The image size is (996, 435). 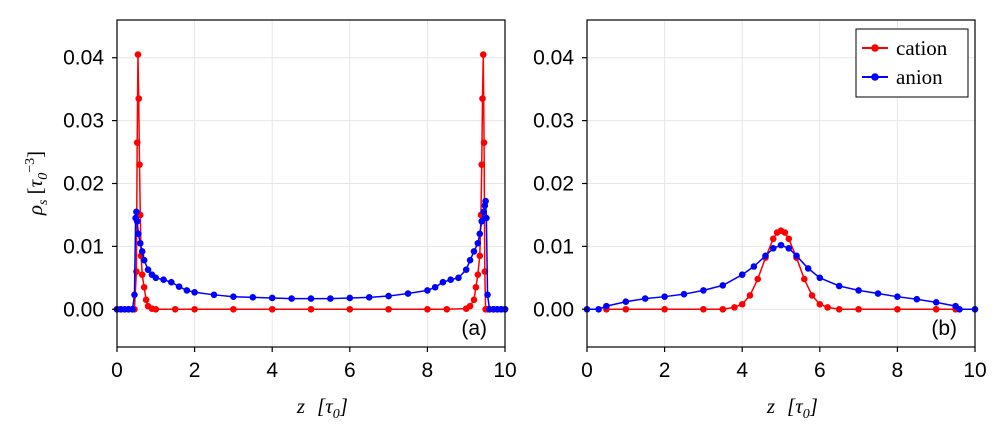 I want to click on anion-legend-marker, so click(x=875, y=77).